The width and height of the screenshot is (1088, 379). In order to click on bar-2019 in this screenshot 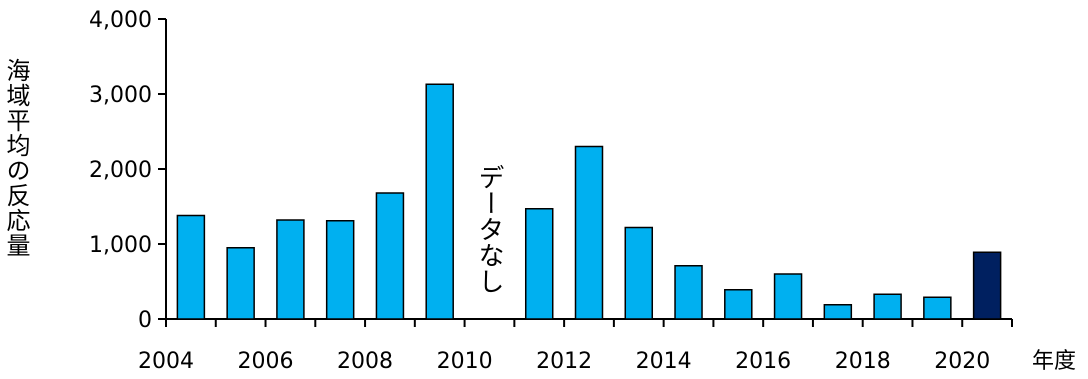, I will do `click(937, 308)`.